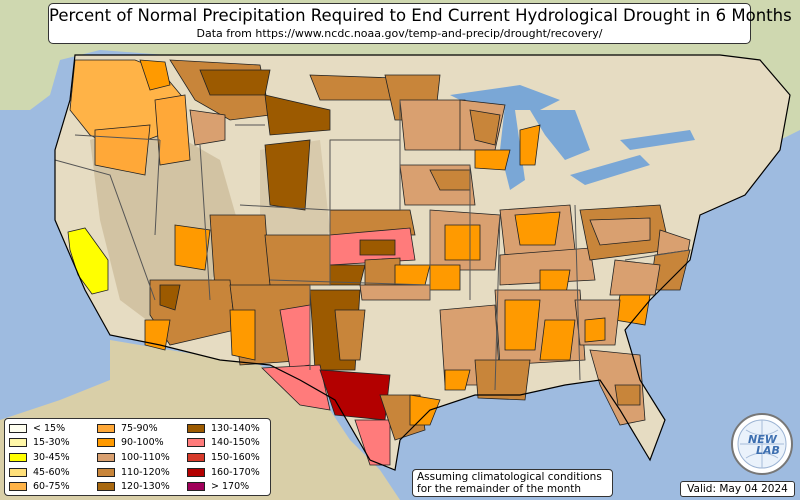 This screenshot has height=500, width=800. What do you see at coordinates (145, 457) in the screenshot?
I see `legend-label: 100-110%` at bounding box center [145, 457].